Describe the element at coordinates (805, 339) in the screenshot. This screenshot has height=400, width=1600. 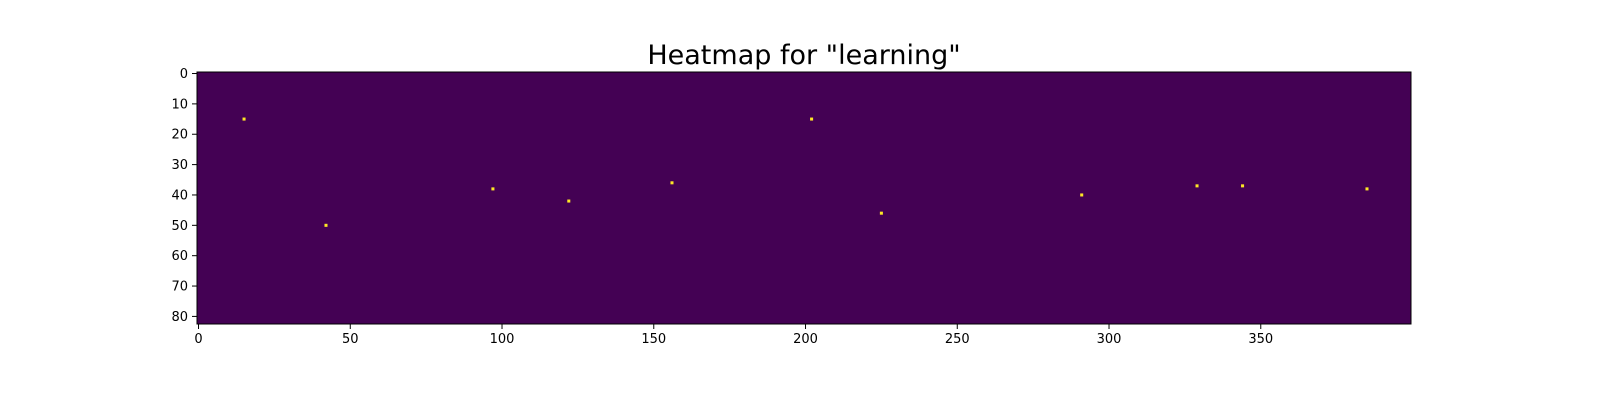
I see `x-tick-label: 200` at that location.